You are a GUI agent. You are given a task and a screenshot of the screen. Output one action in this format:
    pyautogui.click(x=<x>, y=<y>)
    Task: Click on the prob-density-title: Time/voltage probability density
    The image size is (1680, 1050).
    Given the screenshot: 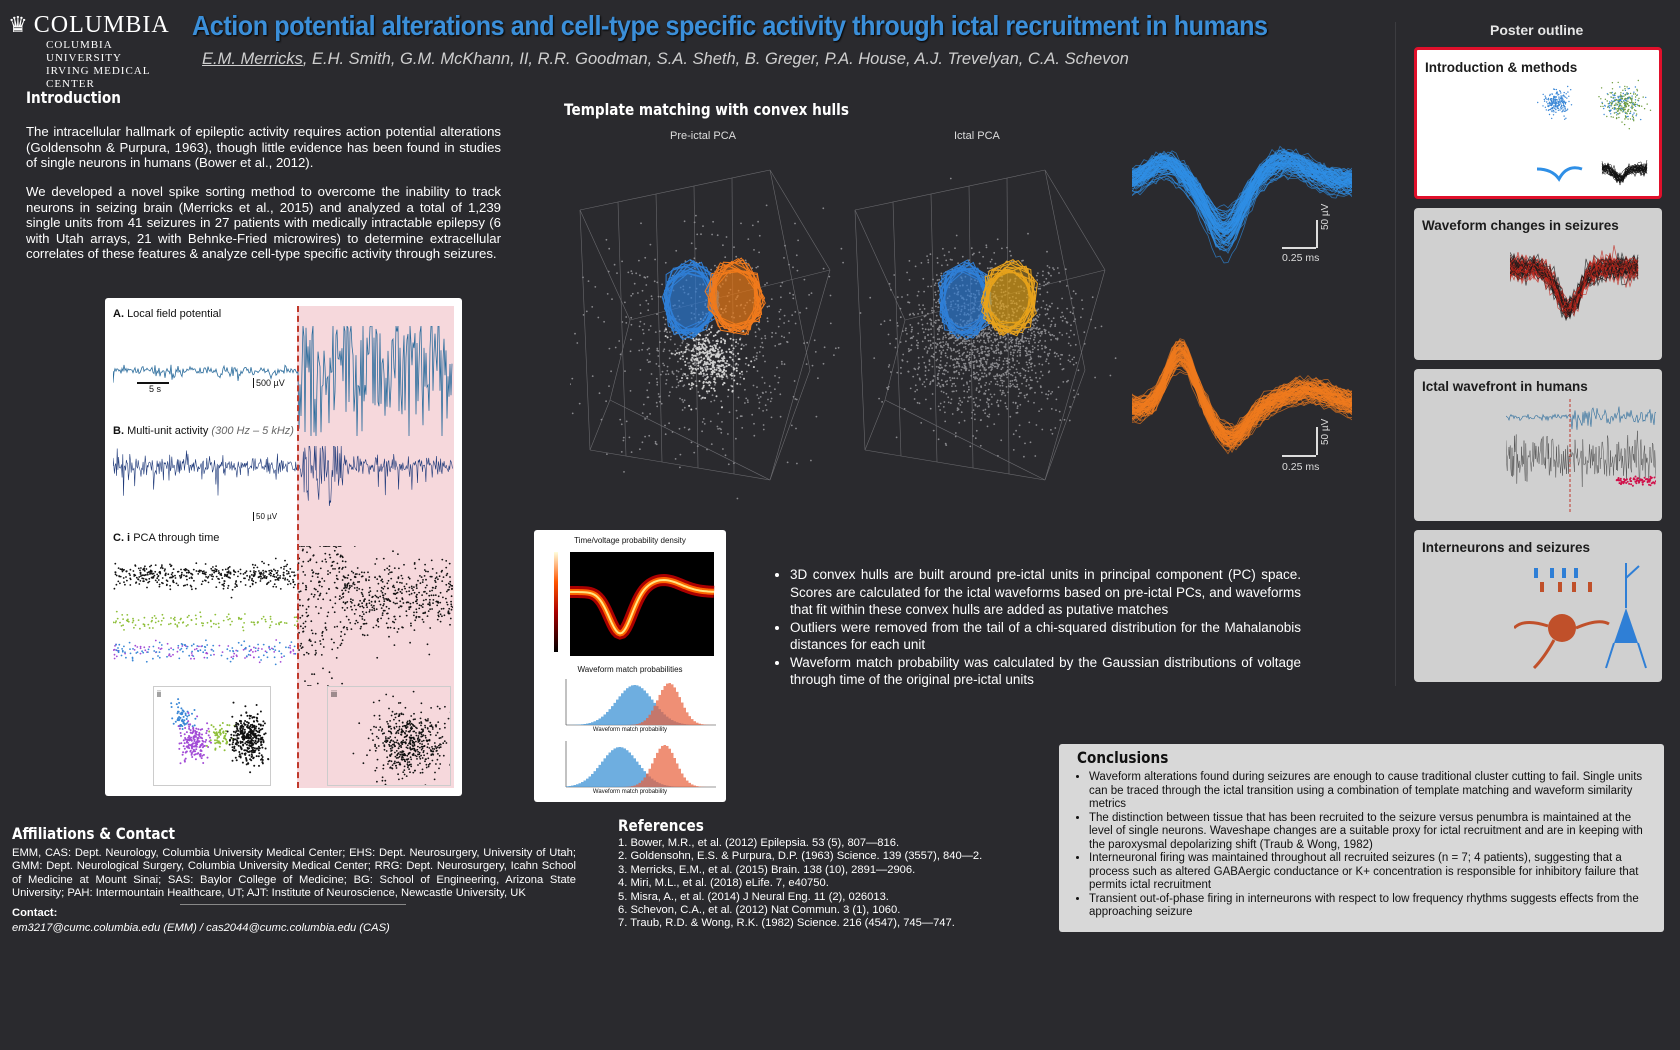 What is the action you would take?
    pyautogui.click(x=630, y=540)
    